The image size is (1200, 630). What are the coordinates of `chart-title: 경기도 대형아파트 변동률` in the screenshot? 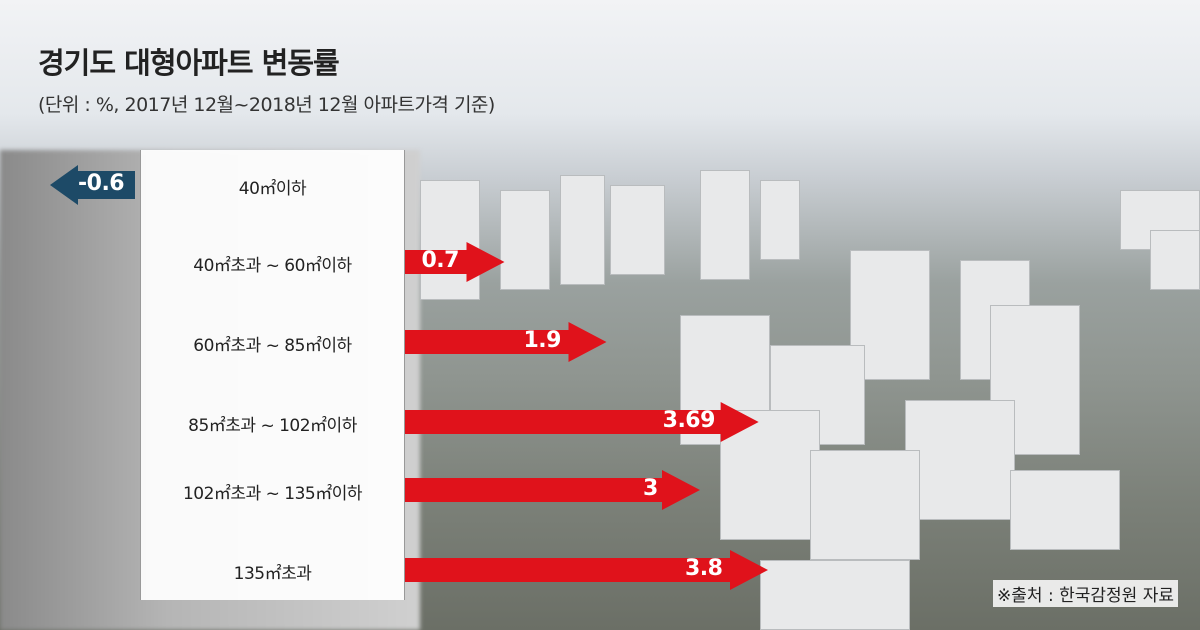 It's located at (189, 63).